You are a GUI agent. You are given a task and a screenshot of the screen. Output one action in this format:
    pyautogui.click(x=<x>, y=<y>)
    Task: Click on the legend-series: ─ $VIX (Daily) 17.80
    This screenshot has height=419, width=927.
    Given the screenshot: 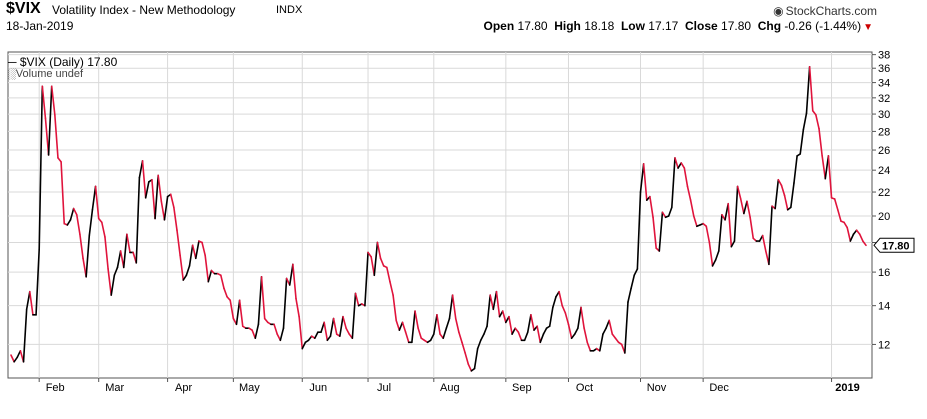 What is the action you would take?
    pyautogui.click(x=62, y=62)
    